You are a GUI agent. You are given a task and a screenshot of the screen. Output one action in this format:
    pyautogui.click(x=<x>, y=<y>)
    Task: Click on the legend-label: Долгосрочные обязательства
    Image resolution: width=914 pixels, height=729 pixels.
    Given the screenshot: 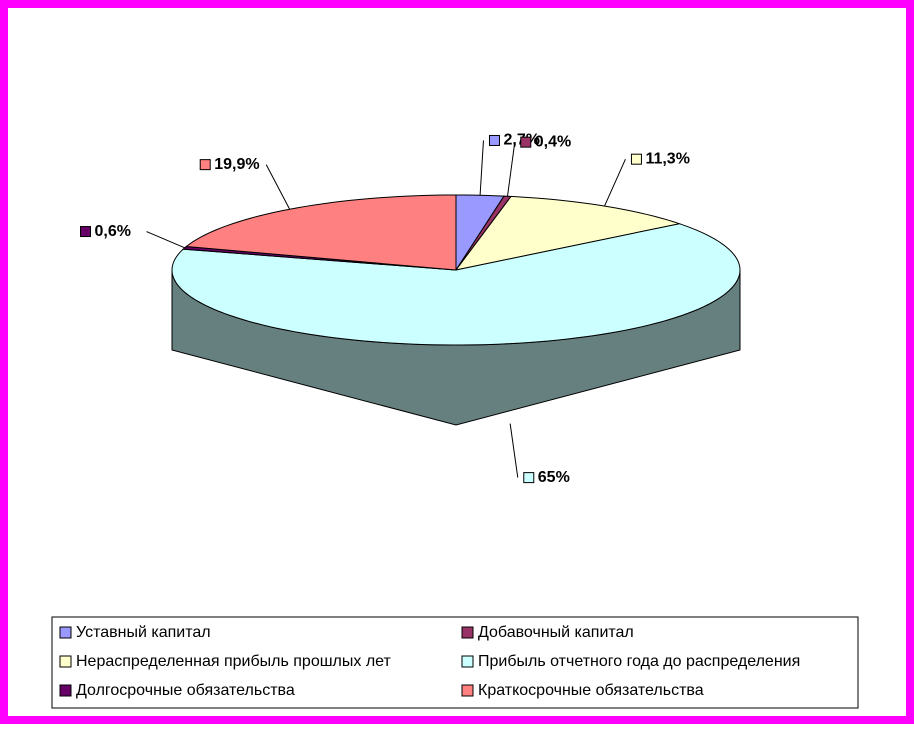 What is the action you would take?
    pyautogui.click(x=185, y=690)
    